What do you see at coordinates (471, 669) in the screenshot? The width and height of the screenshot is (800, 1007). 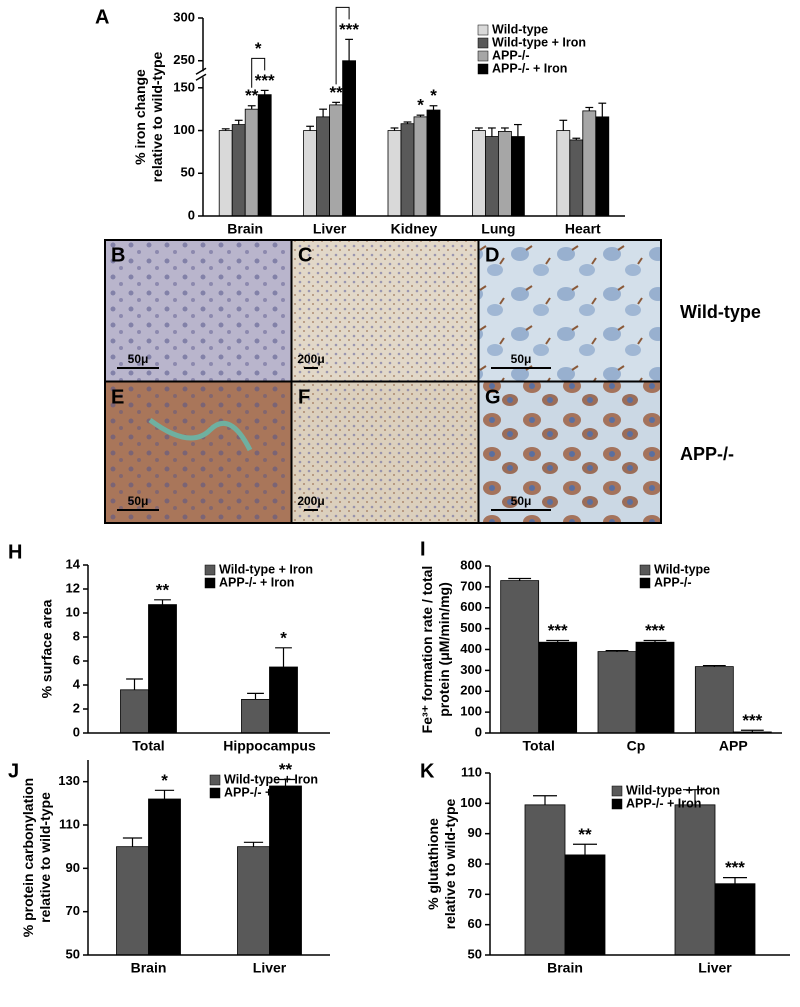 I see `y-tick-label: 300` at bounding box center [471, 669].